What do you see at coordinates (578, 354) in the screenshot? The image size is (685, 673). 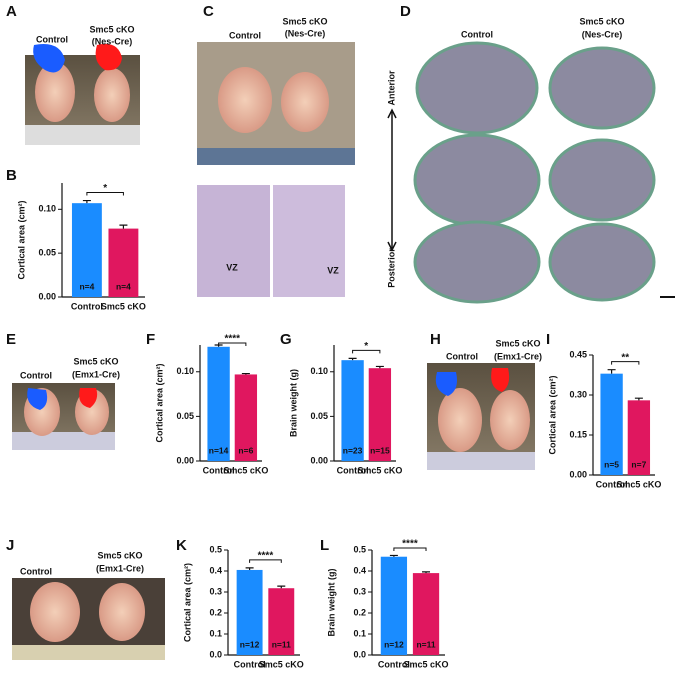 I see `y-tick-label: 0.45` at bounding box center [578, 354].